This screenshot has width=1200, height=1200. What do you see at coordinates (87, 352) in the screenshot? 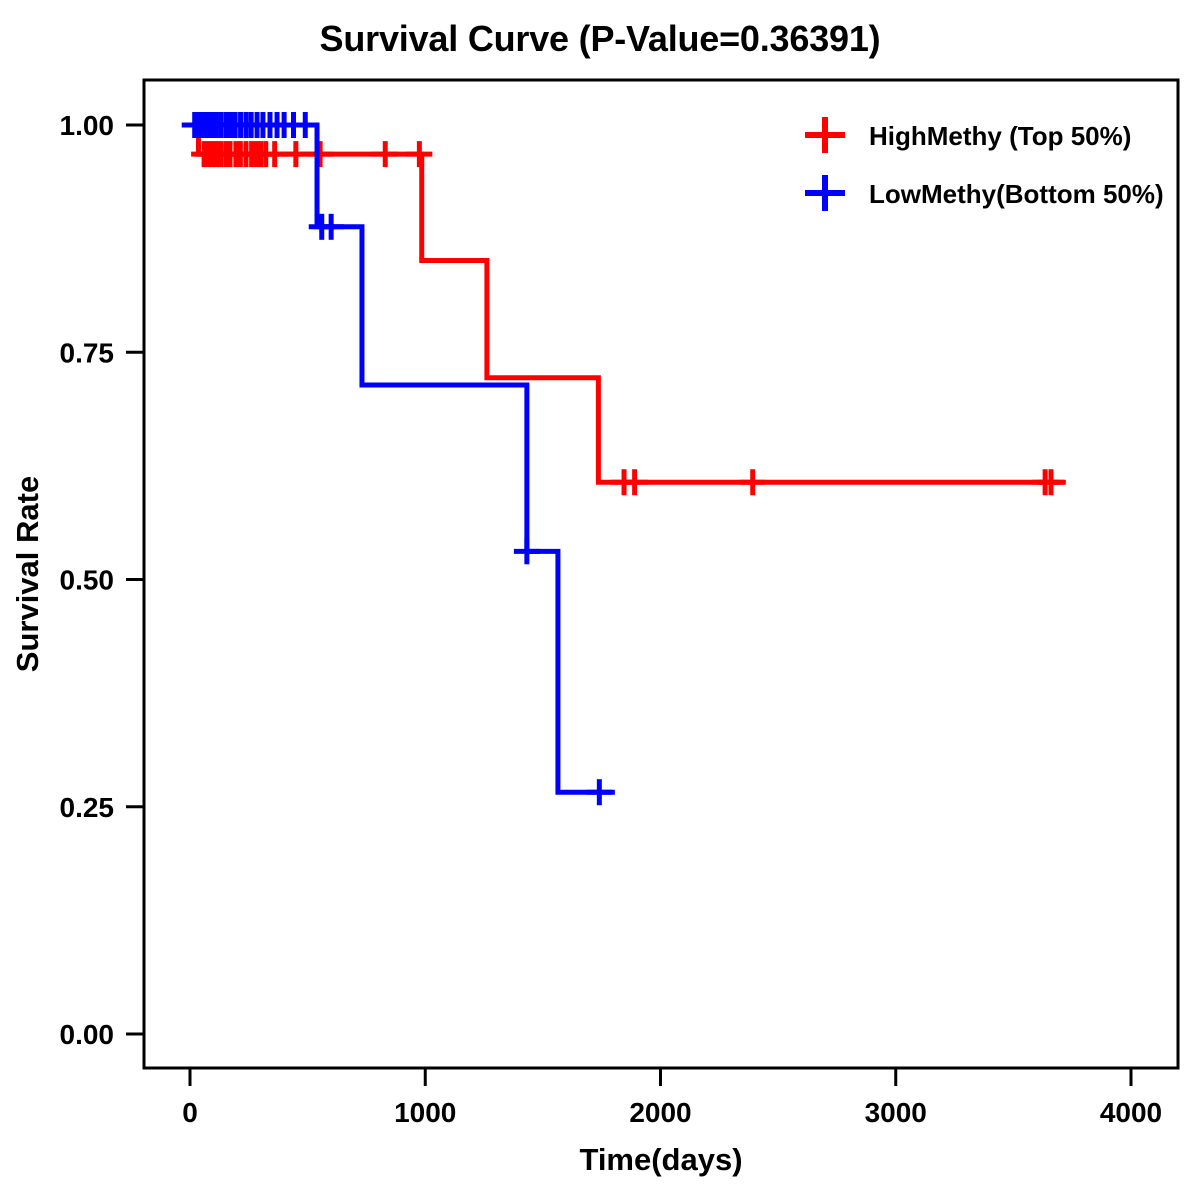
I see `y-tick-label: 0.75` at bounding box center [87, 352].